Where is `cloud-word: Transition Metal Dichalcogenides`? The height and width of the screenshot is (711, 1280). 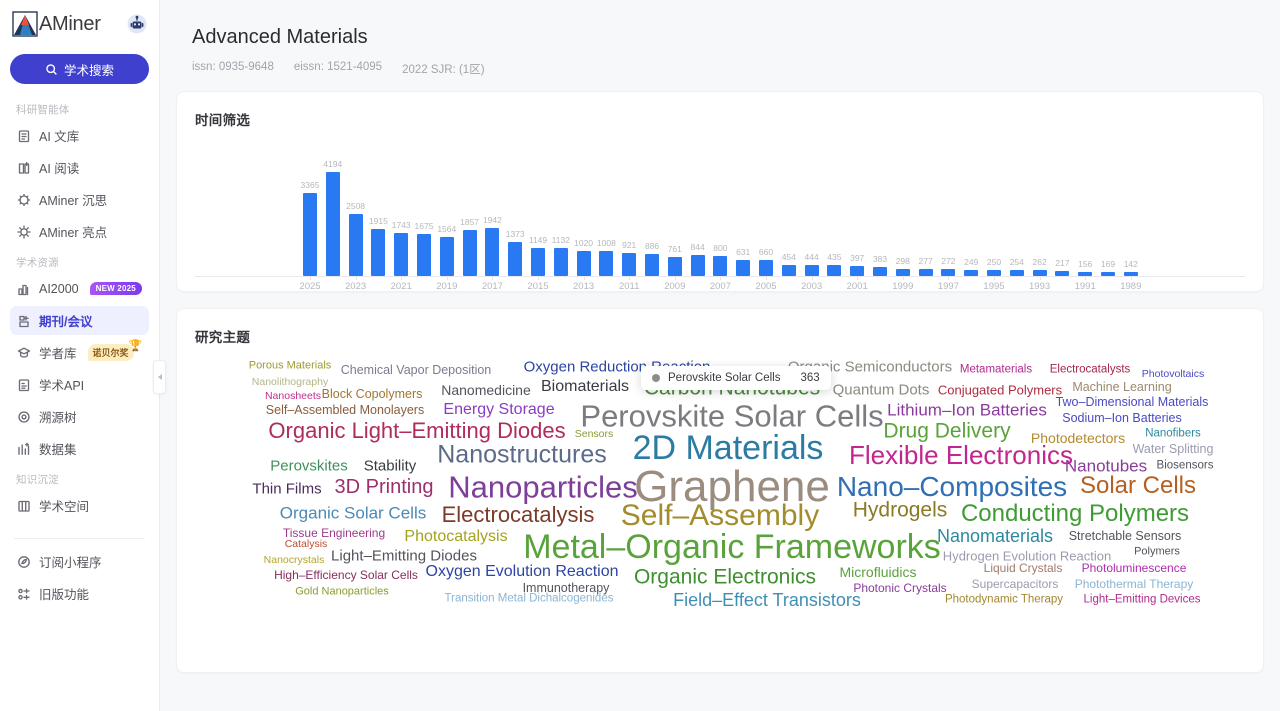 cloud-word: Transition Metal Dichalcogenides is located at coordinates (529, 598).